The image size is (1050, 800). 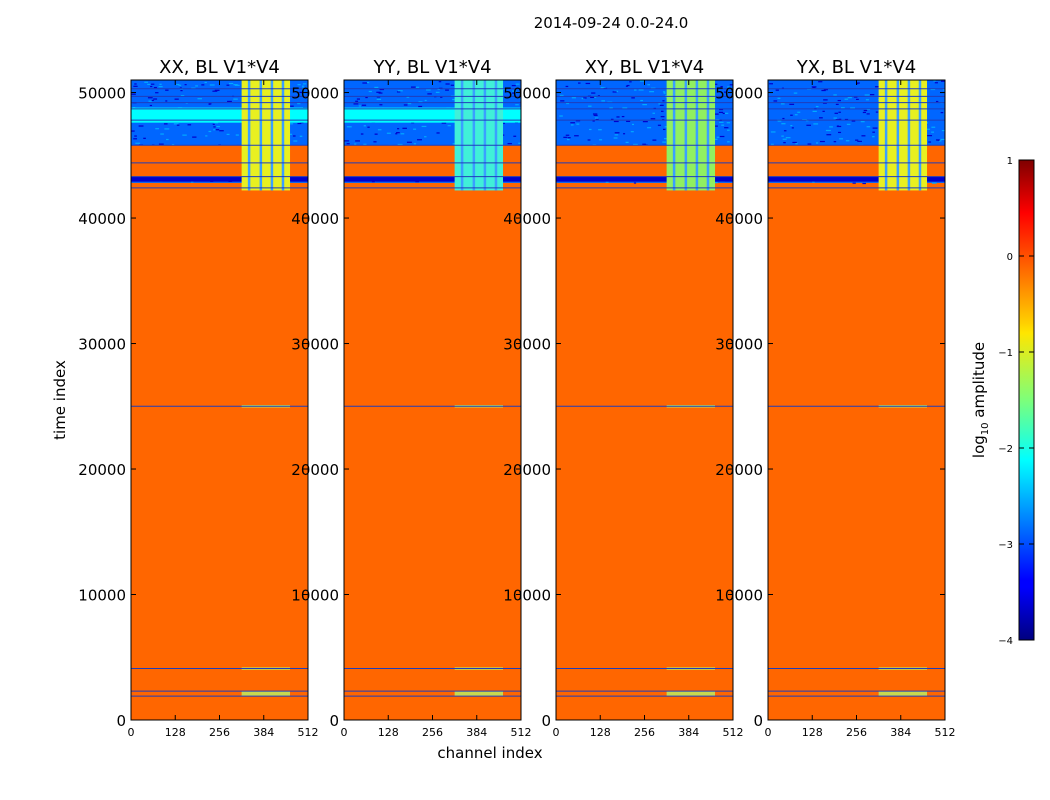 What do you see at coordinates (219, 67) in the screenshot?
I see `panel-title: XX, BL V1*V4` at bounding box center [219, 67].